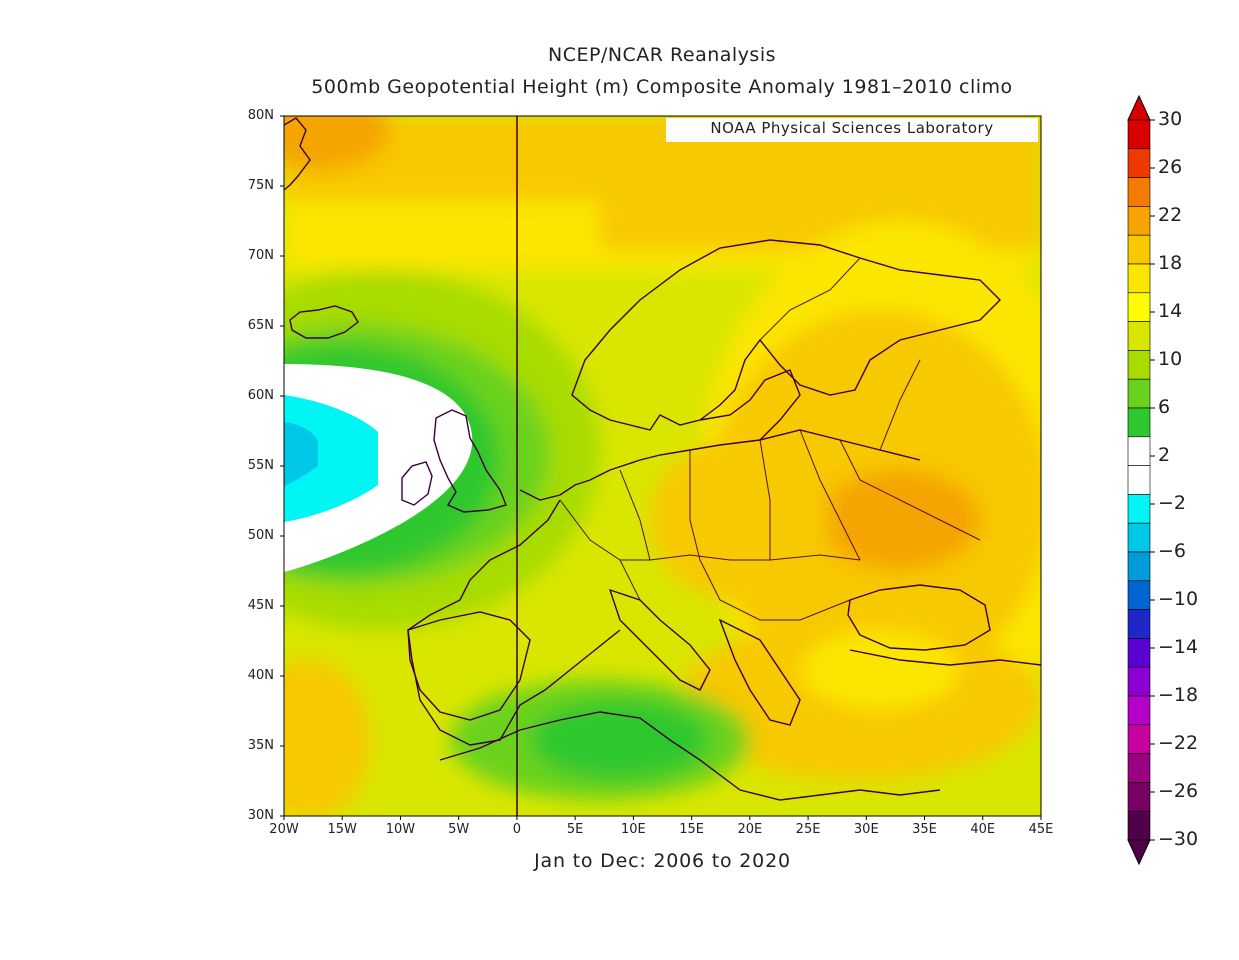  What do you see at coordinates (1178, 599) in the screenshot?
I see `colorbar-label: −10` at bounding box center [1178, 599].